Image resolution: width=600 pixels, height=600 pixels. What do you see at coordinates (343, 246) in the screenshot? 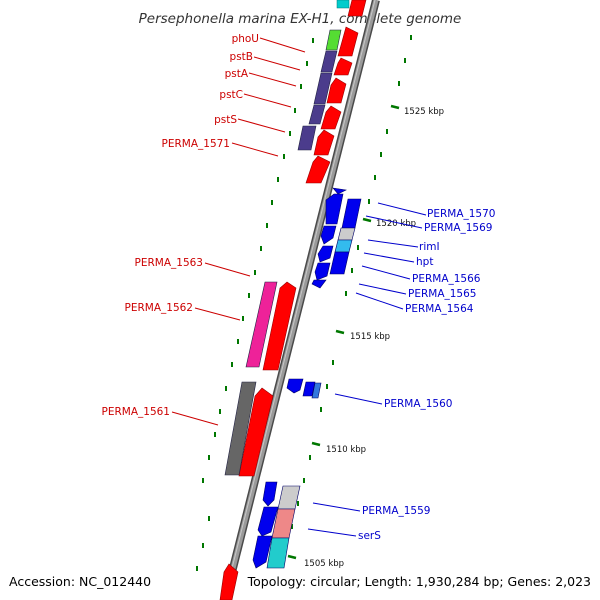
I see `gene-block-hpt` at bounding box center [343, 246].